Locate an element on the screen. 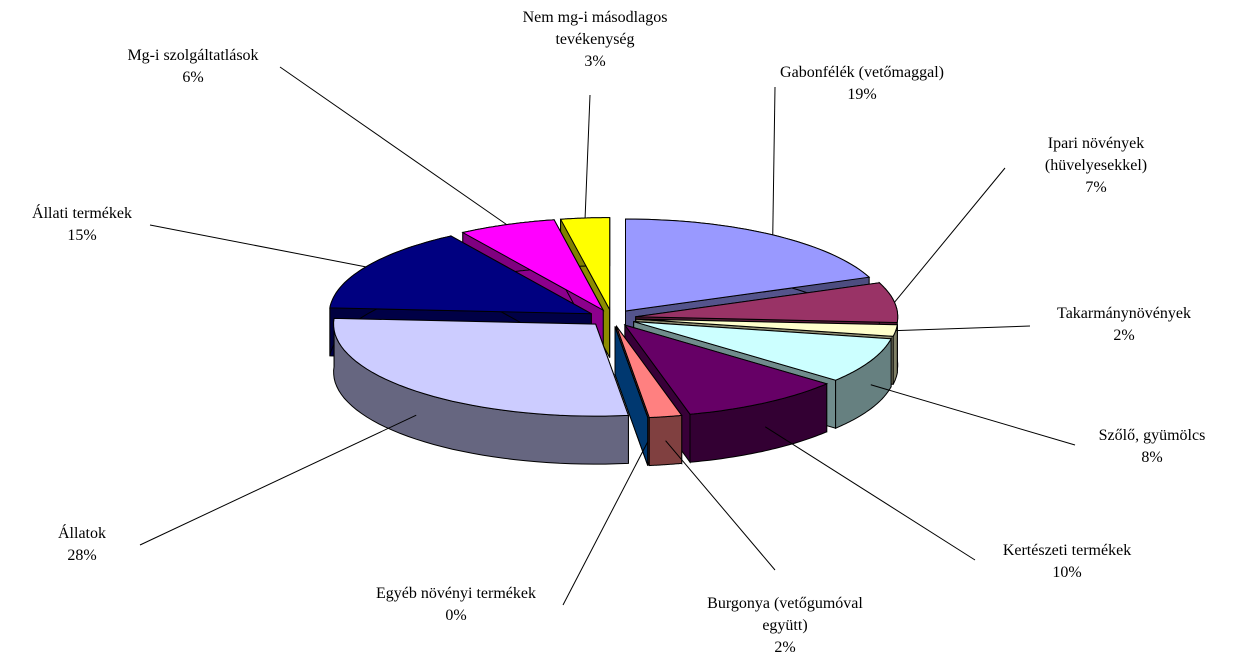  category-label: Ipari növények (hüvelyesekkel) is located at coordinates (1096, 154).